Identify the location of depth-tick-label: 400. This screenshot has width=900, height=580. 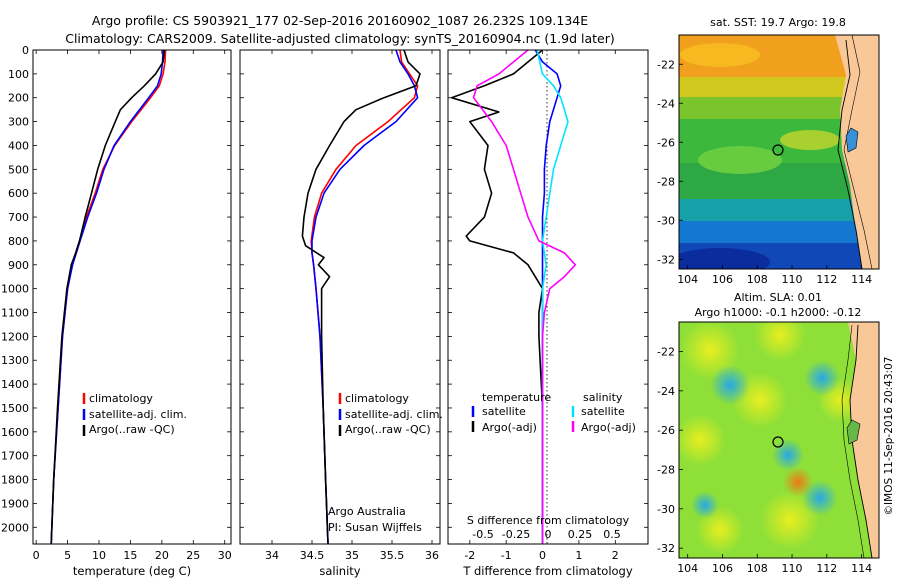
(18, 145).